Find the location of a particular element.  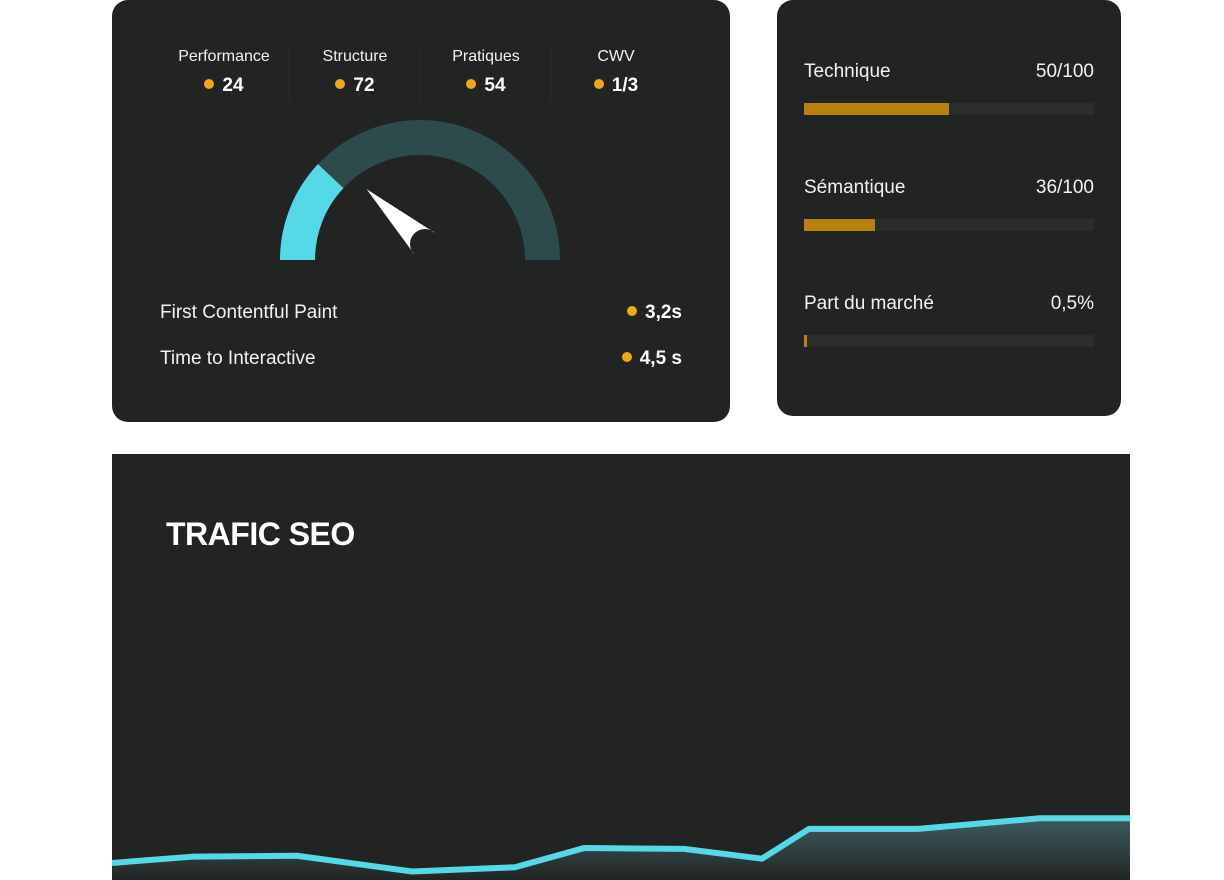

metric-value: 54 is located at coordinates (495, 85).